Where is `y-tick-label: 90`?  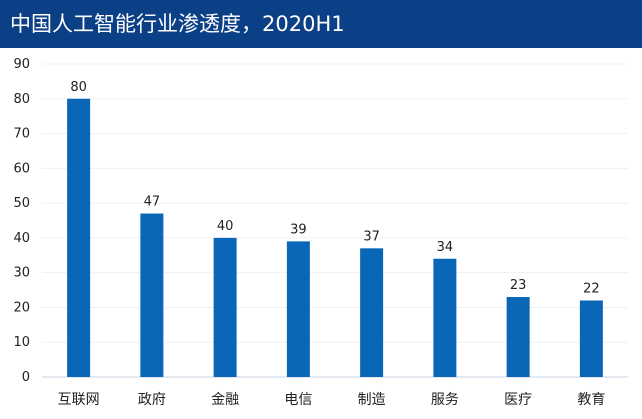 y-tick-label: 90 is located at coordinates (21, 64).